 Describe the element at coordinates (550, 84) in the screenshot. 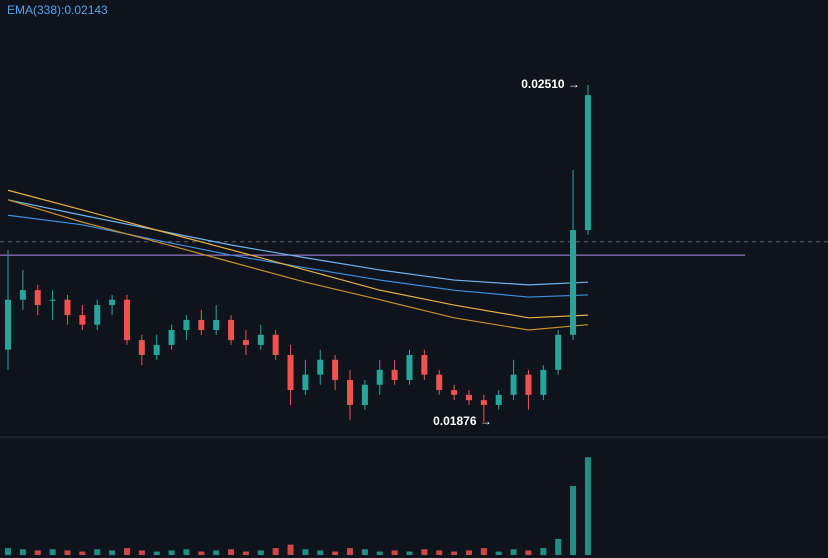

I see `high-label: 0.02510 →` at that location.